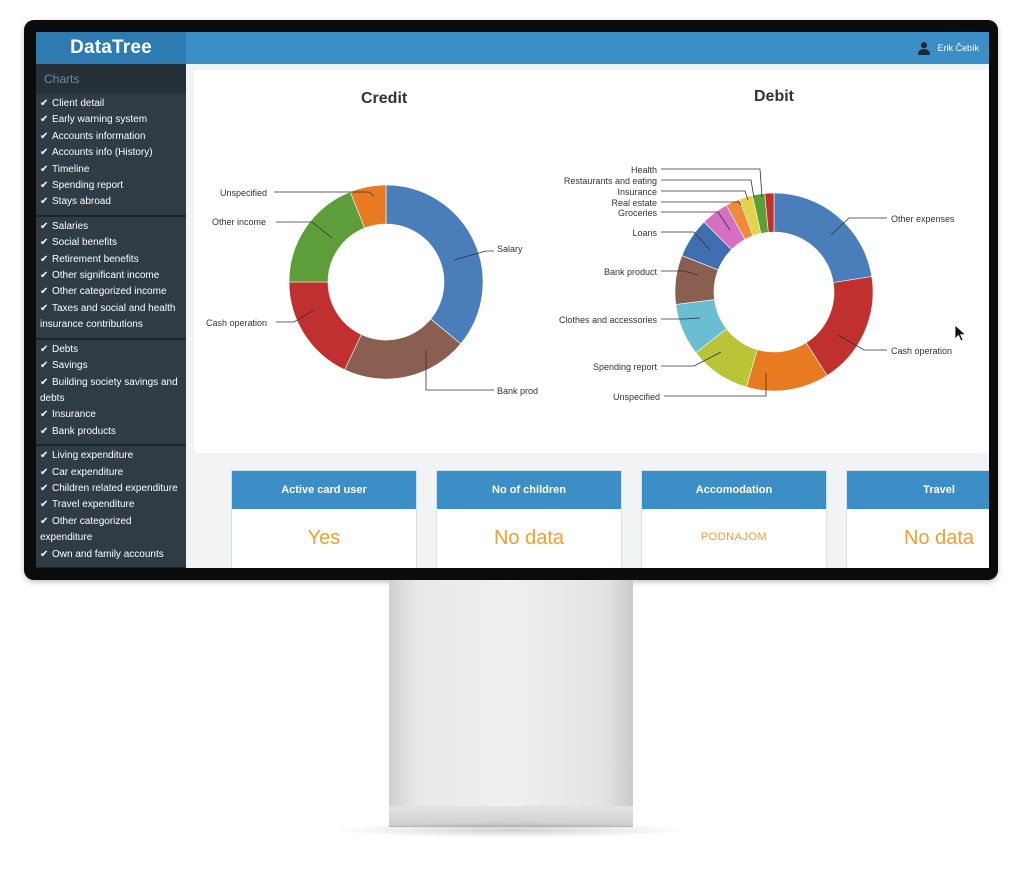  Describe the element at coordinates (111, 202) in the screenshot. I see `sidebar-item-stays-abroad: ✔ Stays abroad` at that location.